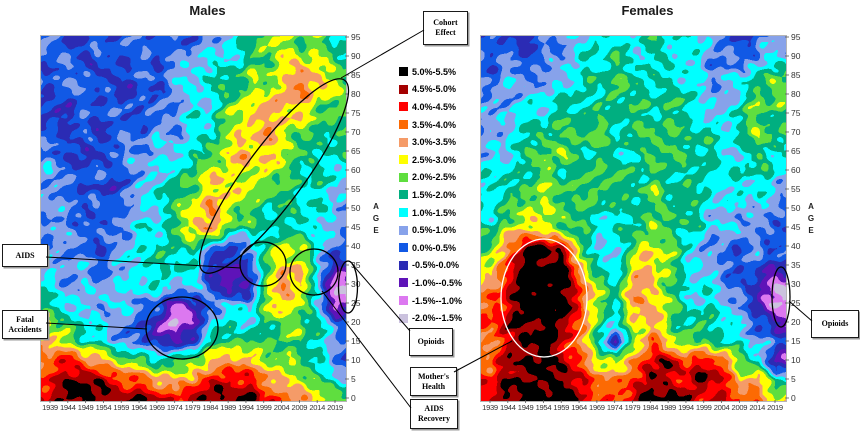 The image size is (860, 435). What do you see at coordinates (376, 218) in the screenshot?
I see `age-axis-letter: G` at bounding box center [376, 218].